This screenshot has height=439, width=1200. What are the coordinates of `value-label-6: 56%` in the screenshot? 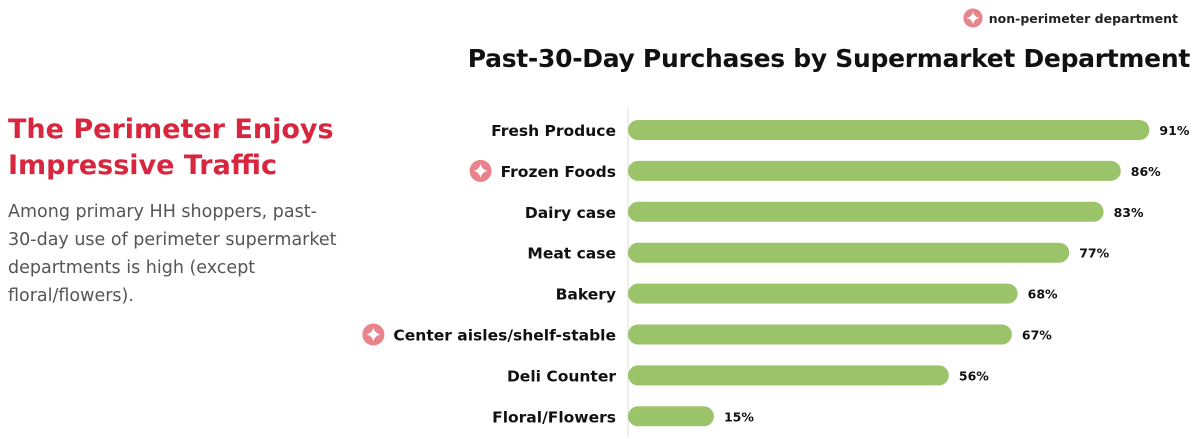 It's located at (974, 375).